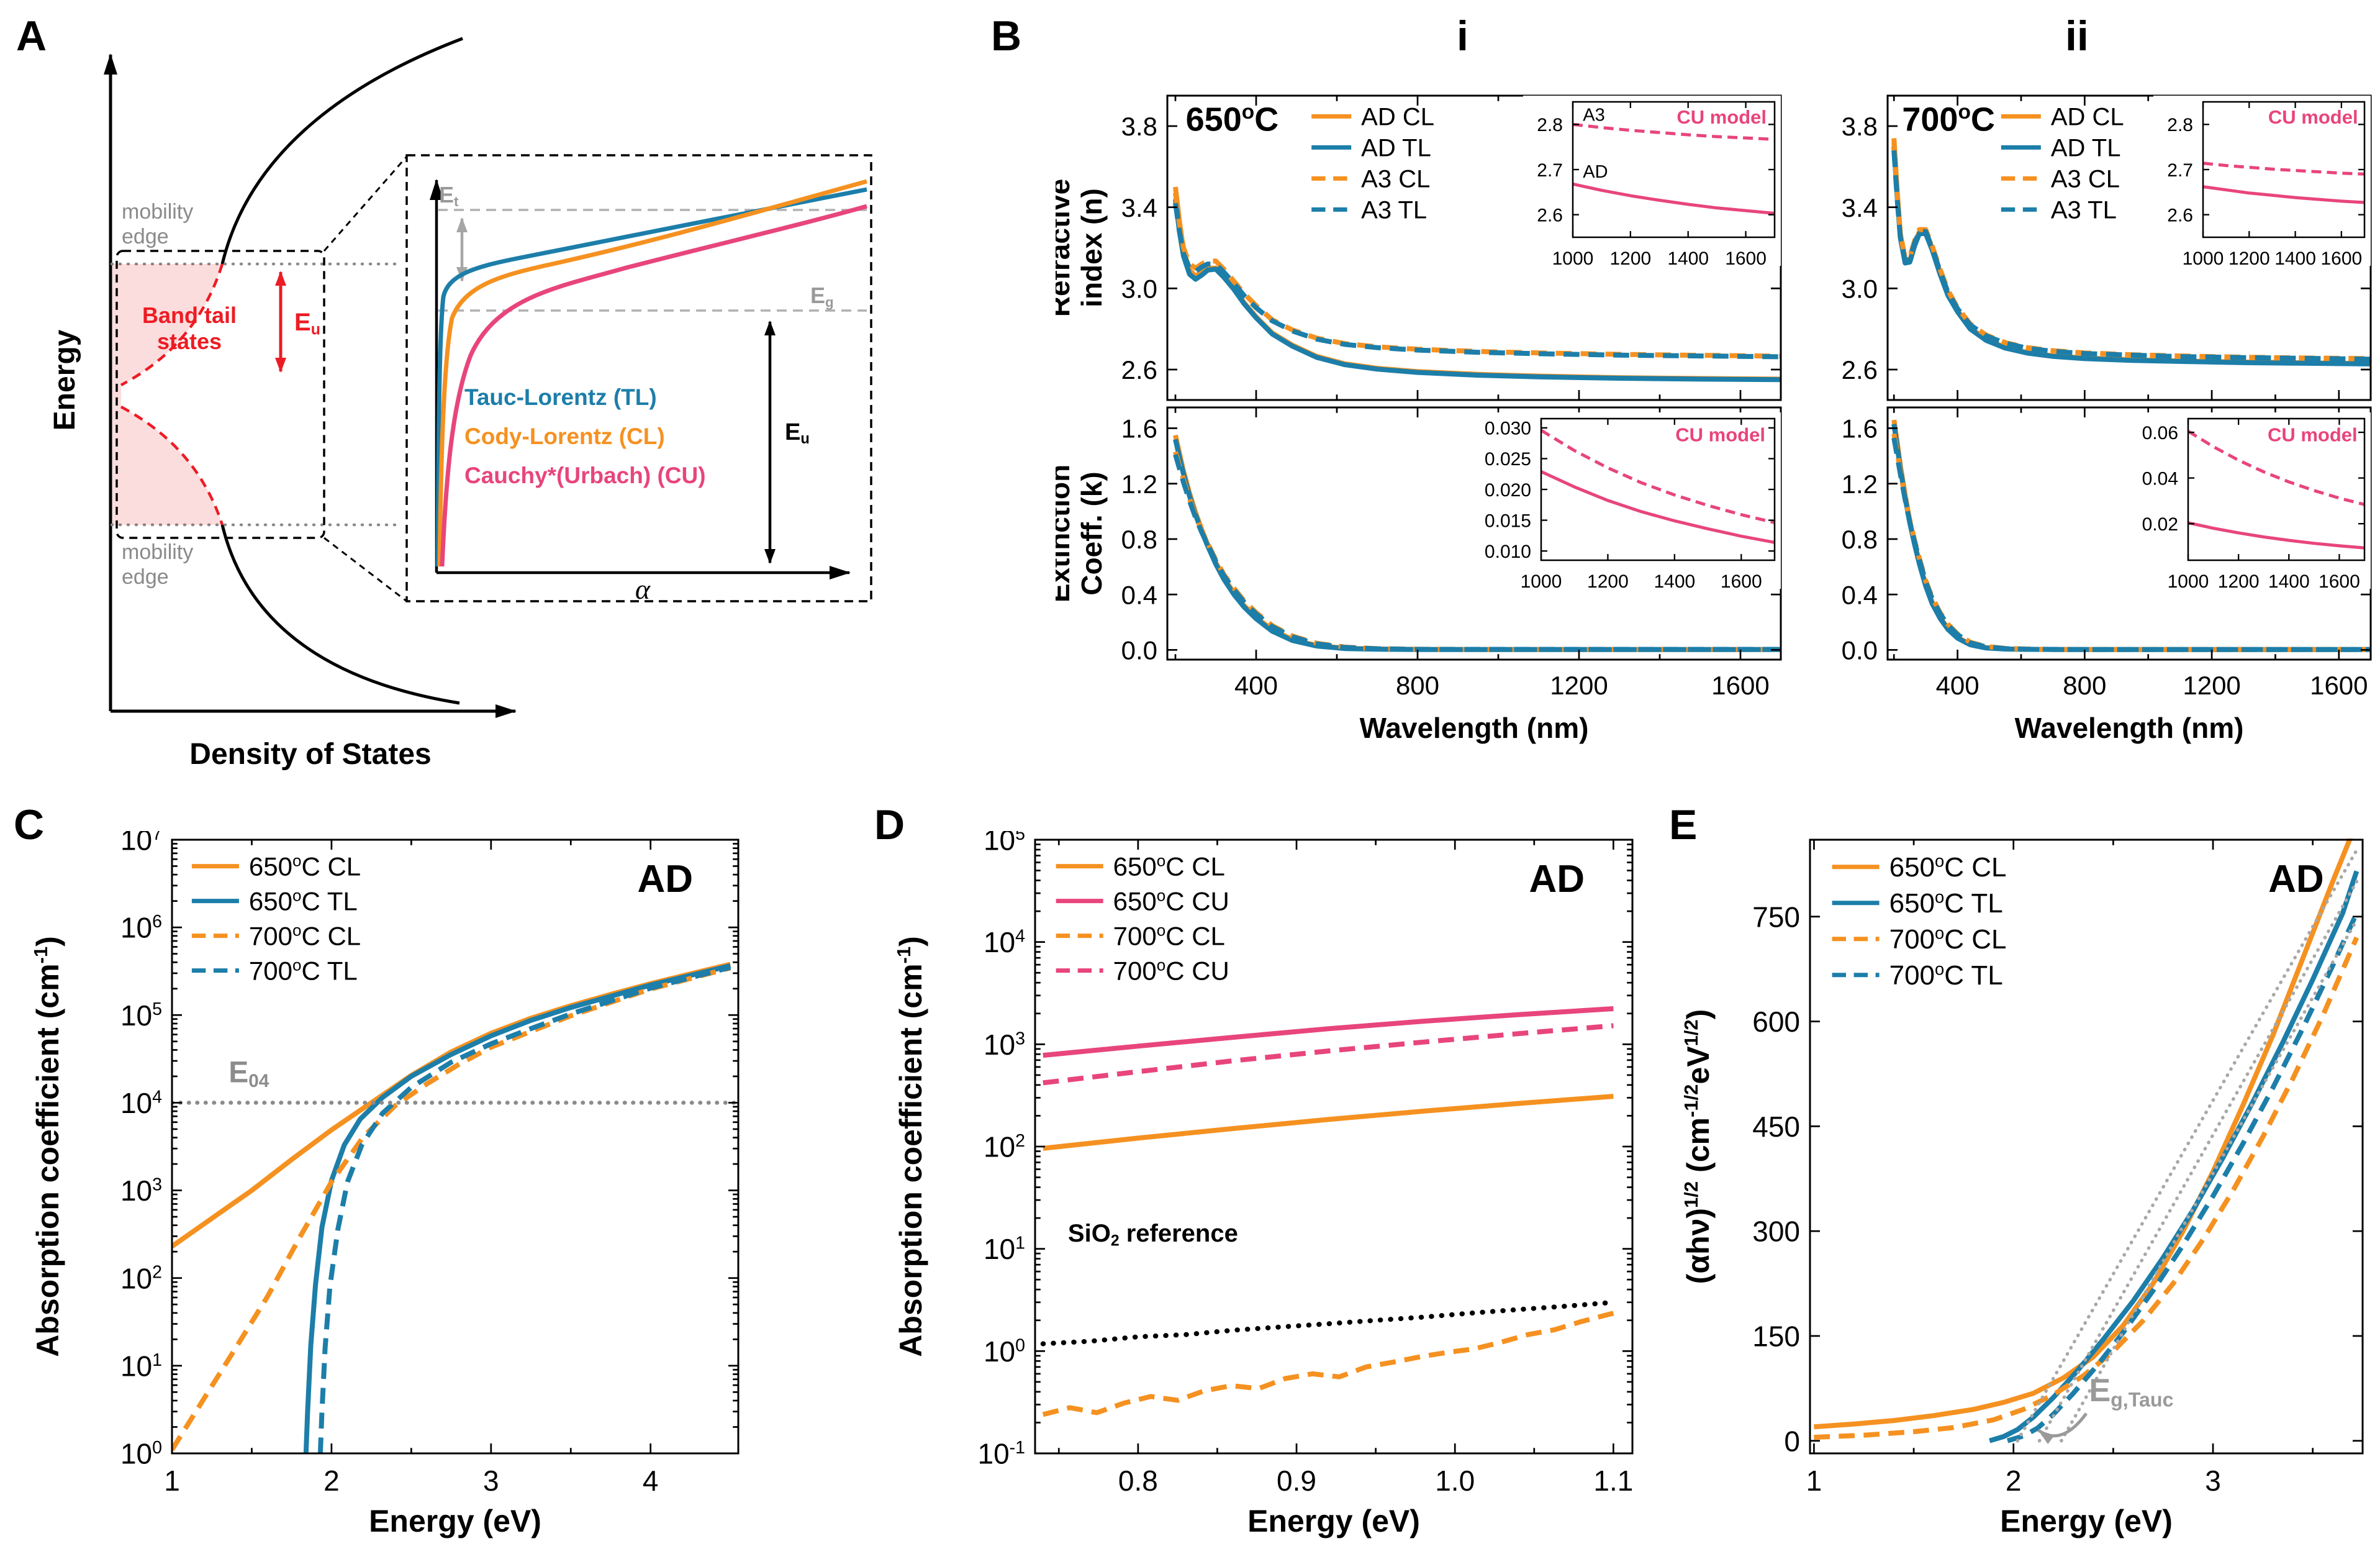  I want to click on x-tick-label: 400, so click(1256, 685).